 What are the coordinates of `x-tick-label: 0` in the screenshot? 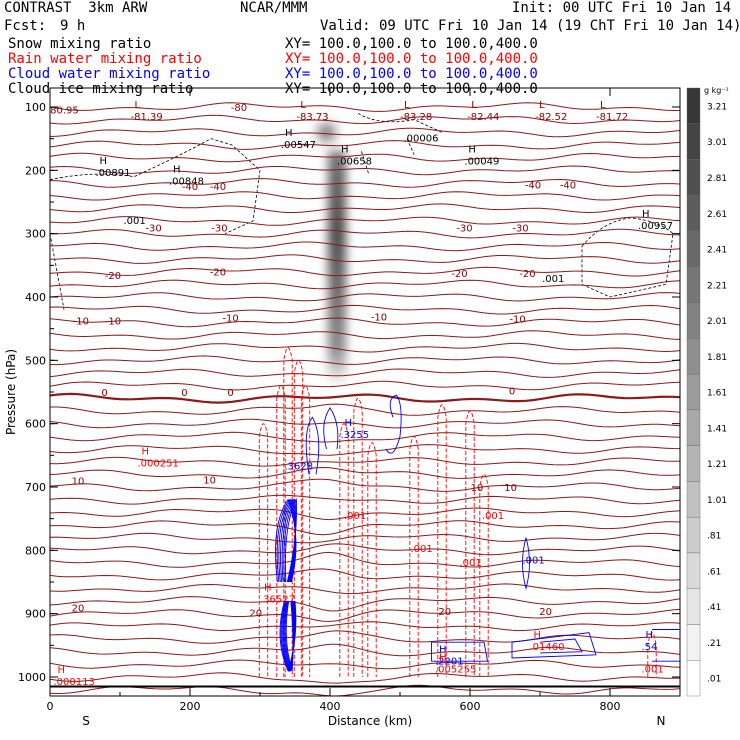 It's located at (50, 706).